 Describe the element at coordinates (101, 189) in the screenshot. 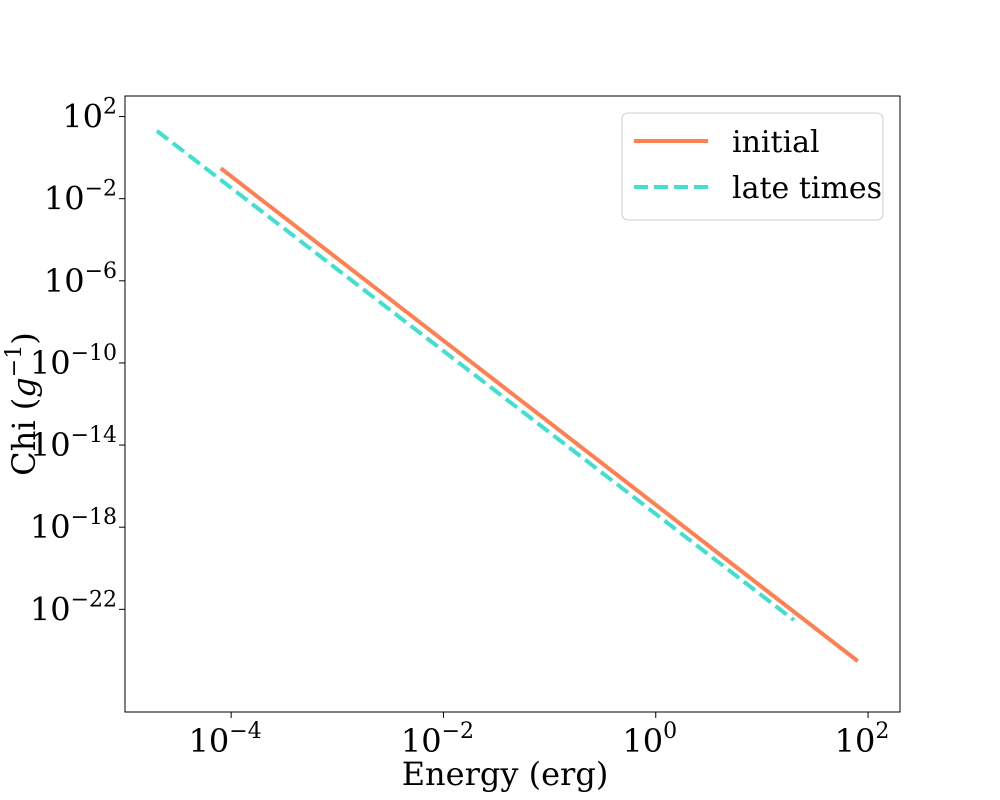

I see `y-tick-exponent: −2` at that location.